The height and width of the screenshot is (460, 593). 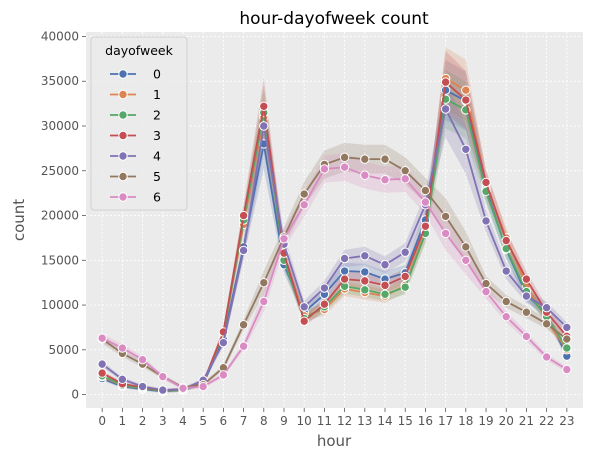 What do you see at coordinates (546, 421) in the screenshot?
I see `x-tick-label: 22` at bounding box center [546, 421].